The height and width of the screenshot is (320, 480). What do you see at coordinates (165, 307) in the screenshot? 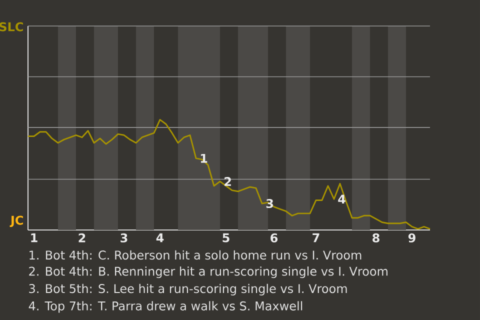
I see `text: 4. Top 7th: T. Parra drew a walk vs S. Maxwell` at bounding box center [165, 307].